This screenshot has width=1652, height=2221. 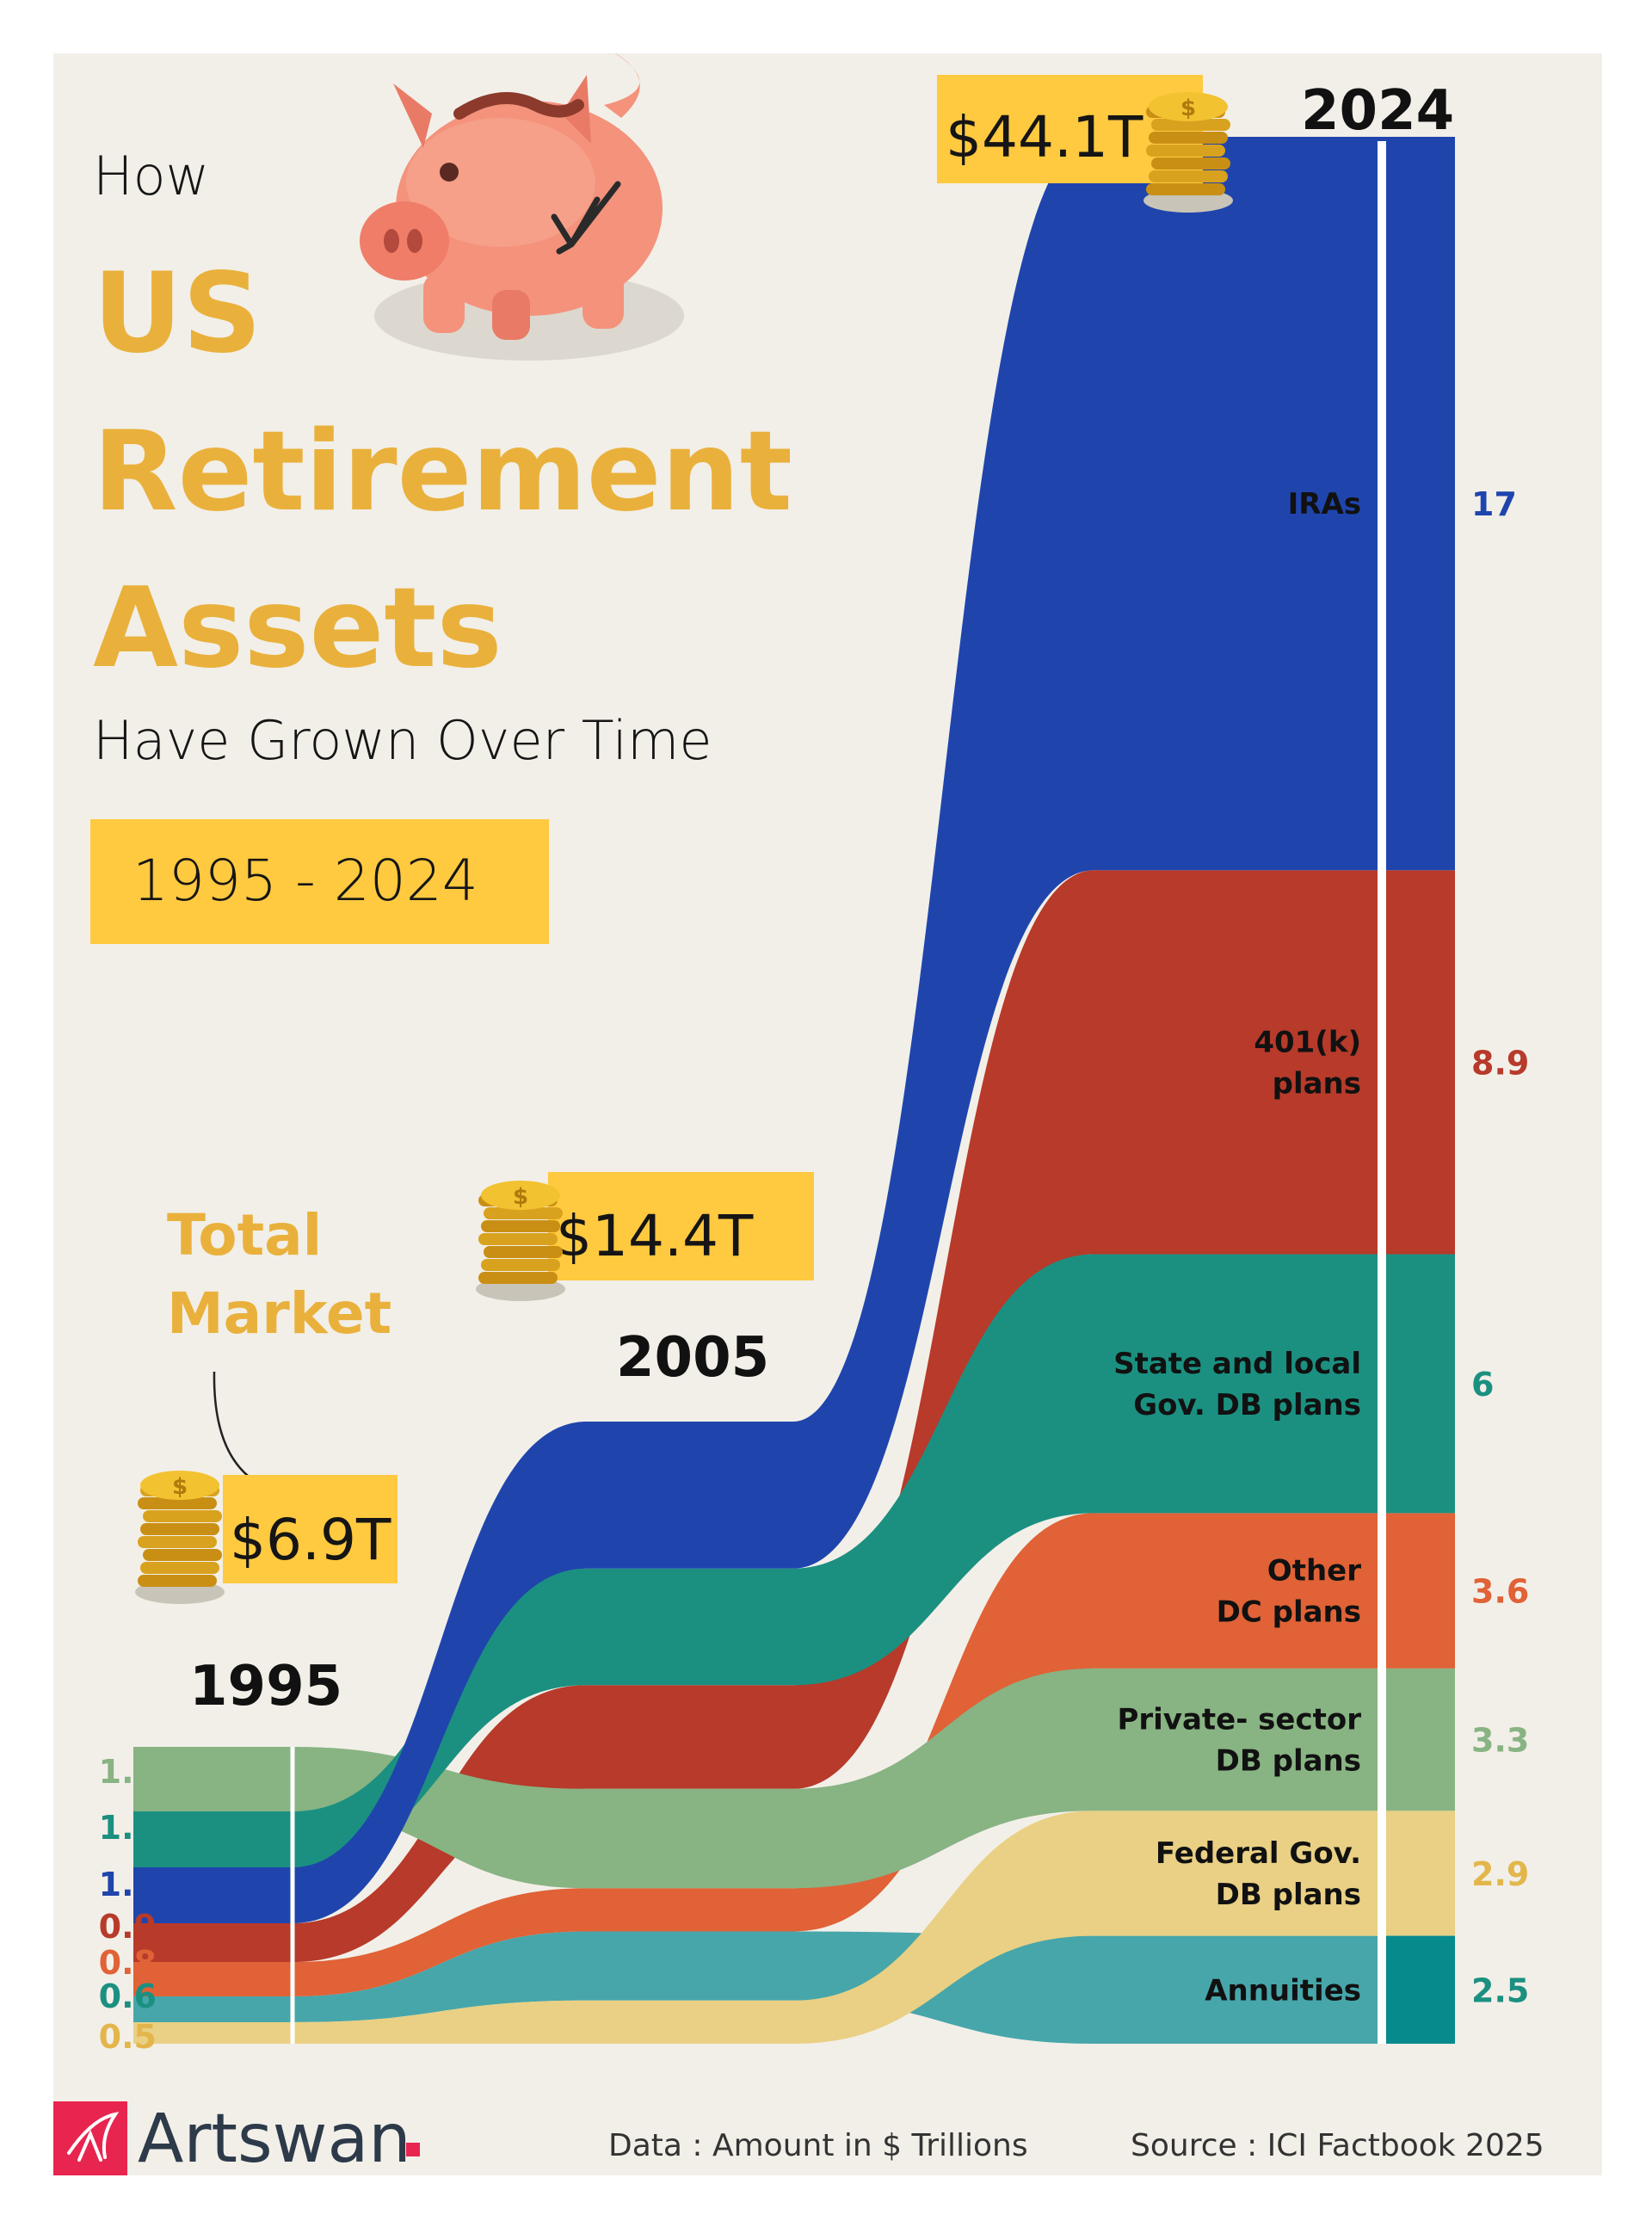 What do you see at coordinates (818, 2145) in the screenshot?
I see `data-note: Data : Amount in $ Trillions` at bounding box center [818, 2145].